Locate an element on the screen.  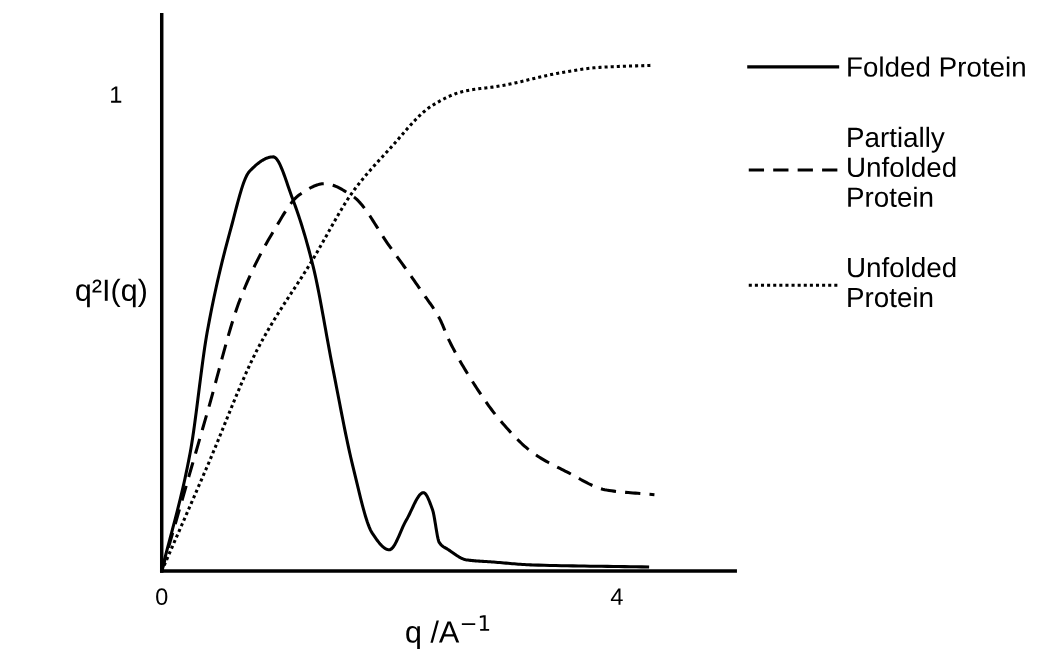
legend-label: Folded Protein is located at coordinates (936, 66).